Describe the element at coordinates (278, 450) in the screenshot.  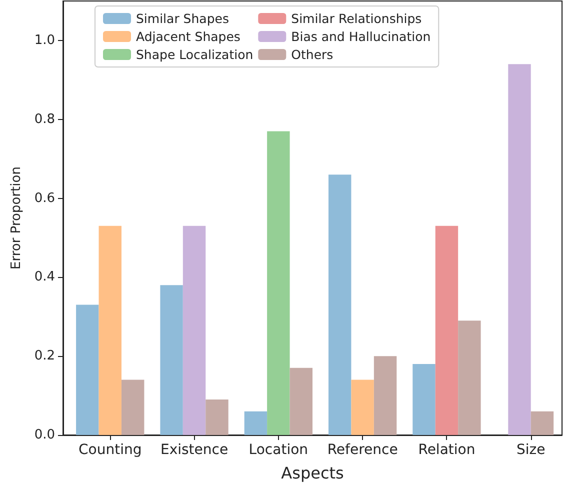
I see `x-tick-label: Location` at that location.